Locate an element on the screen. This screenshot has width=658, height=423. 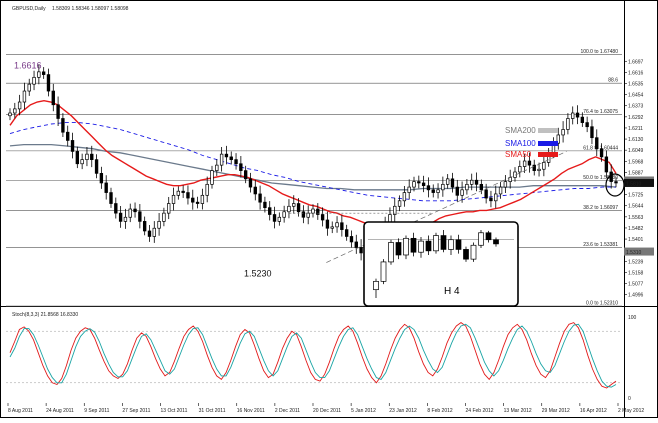
sma-legend: SMA200 SMA100 SMA50 is located at coordinates (531, 142).